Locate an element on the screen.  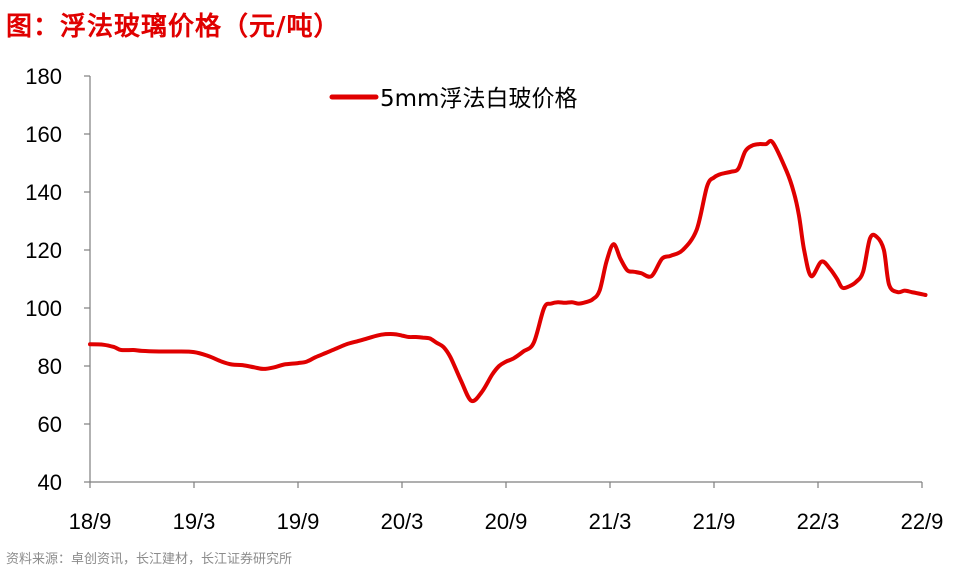
x-tick-label: 20/9 is located at coordinates (506, 521).